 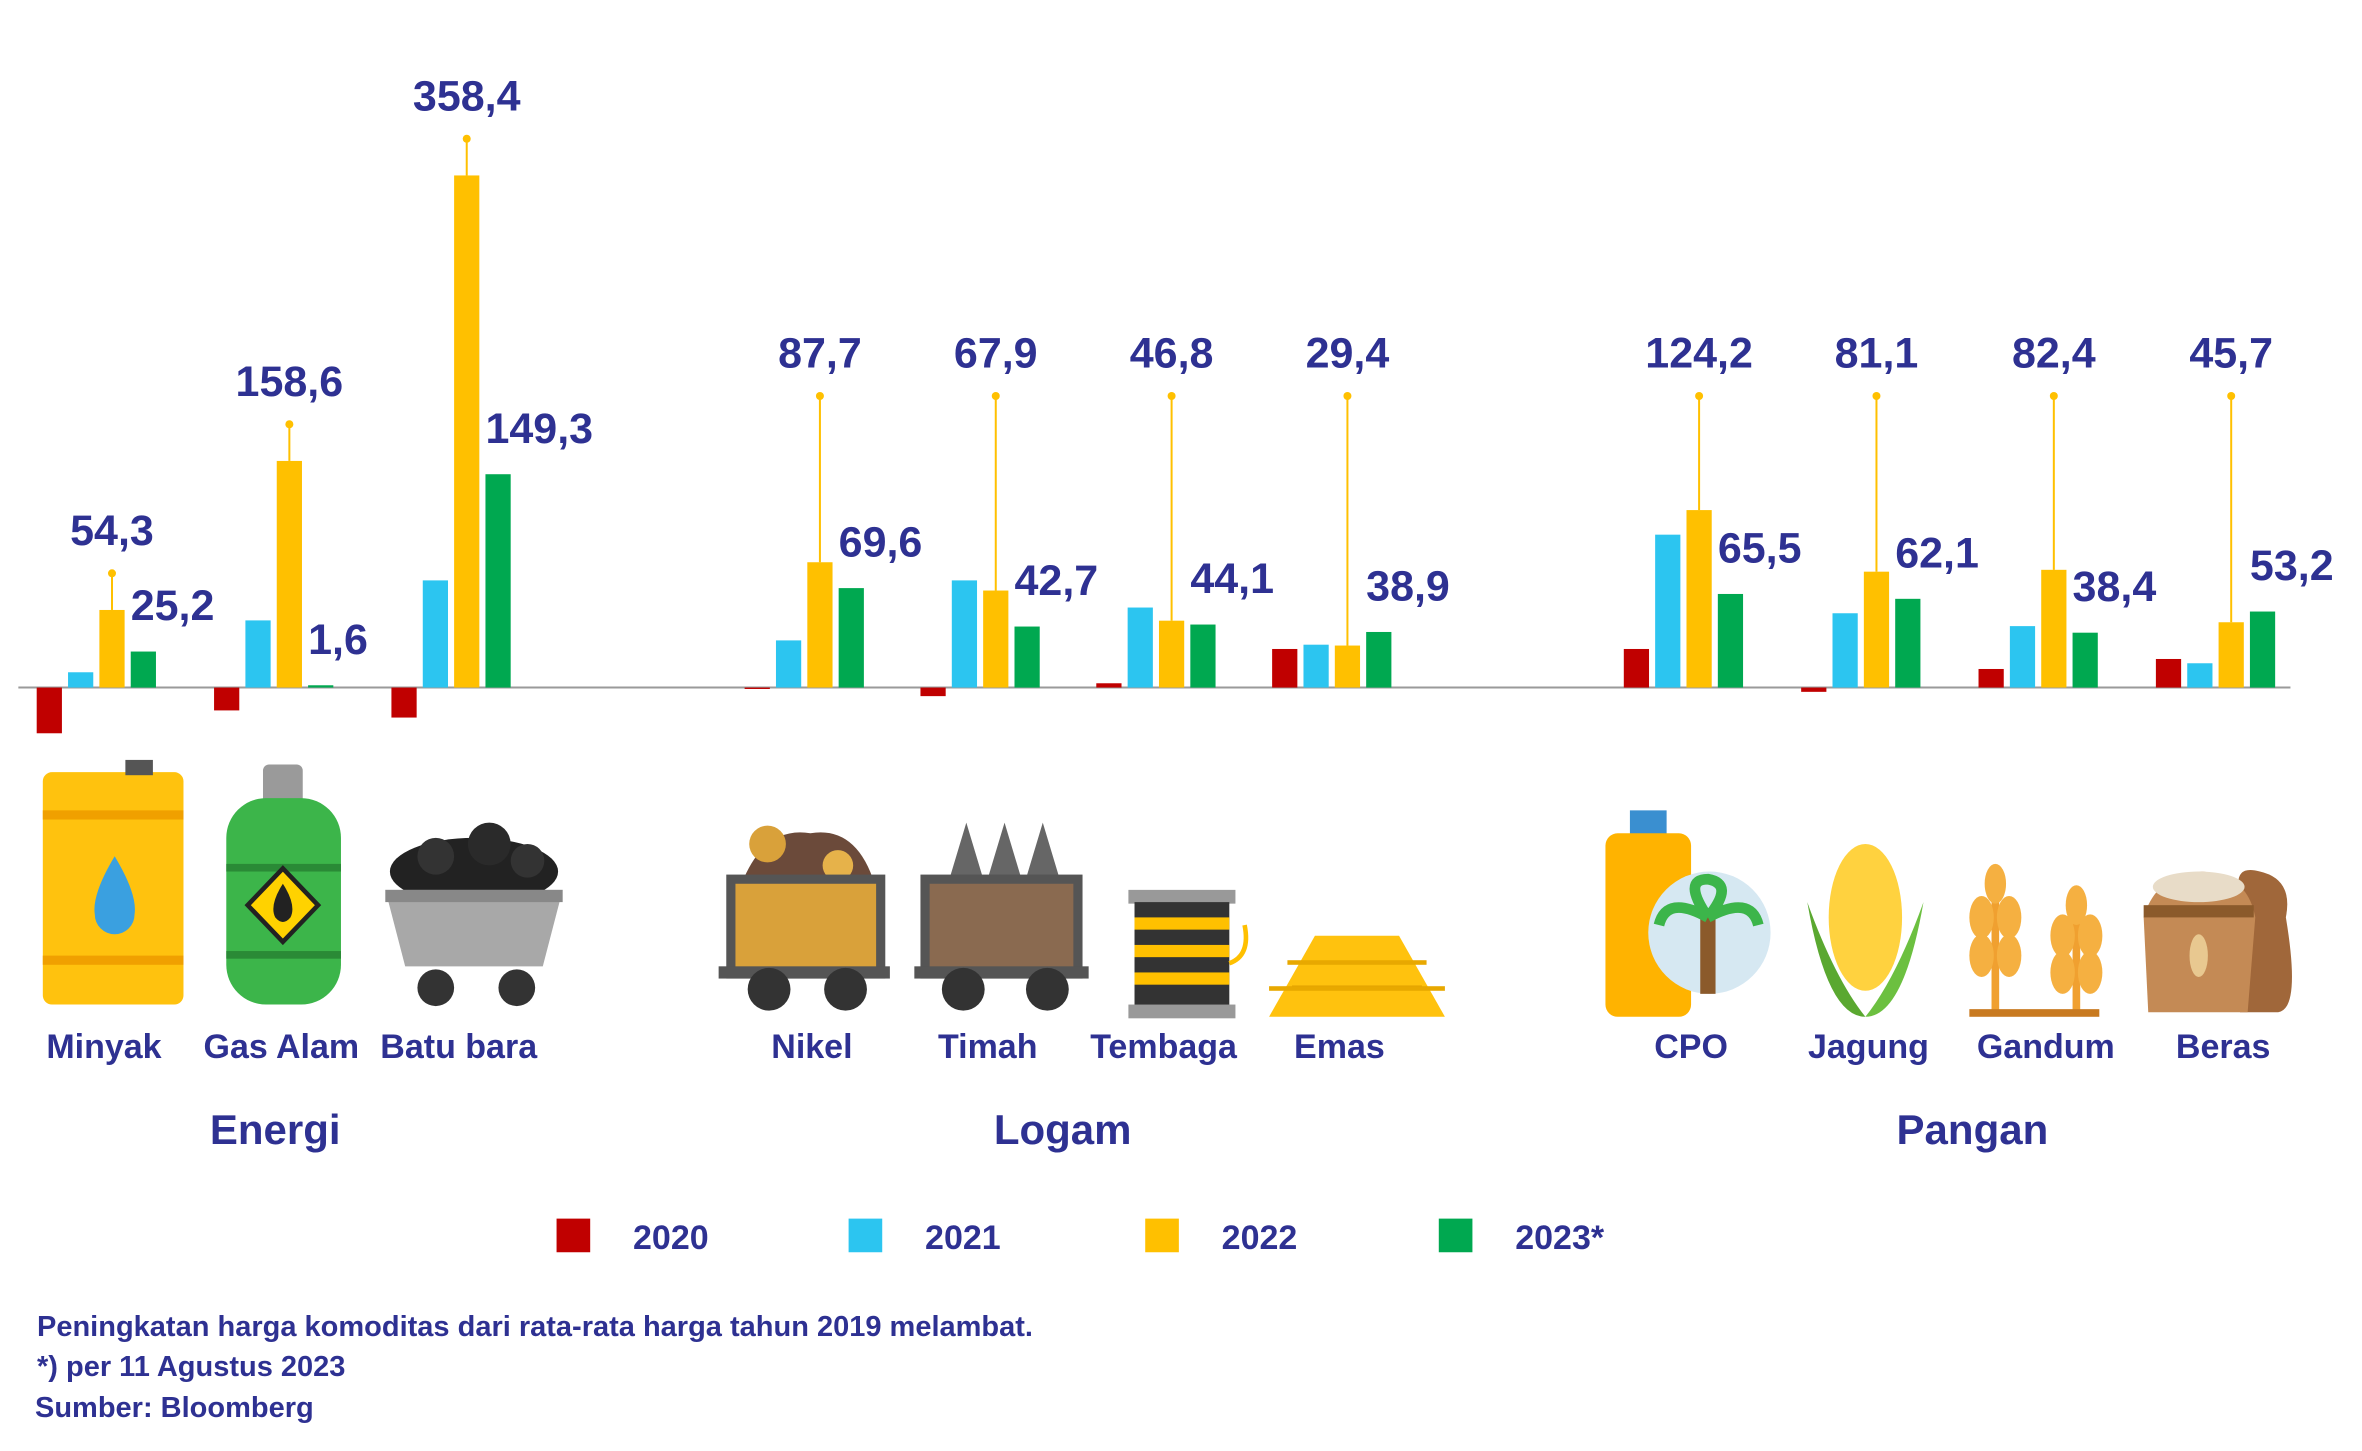 I want to click on note: *) per 11 Agustus 2023, so click(x=191, y=1367).